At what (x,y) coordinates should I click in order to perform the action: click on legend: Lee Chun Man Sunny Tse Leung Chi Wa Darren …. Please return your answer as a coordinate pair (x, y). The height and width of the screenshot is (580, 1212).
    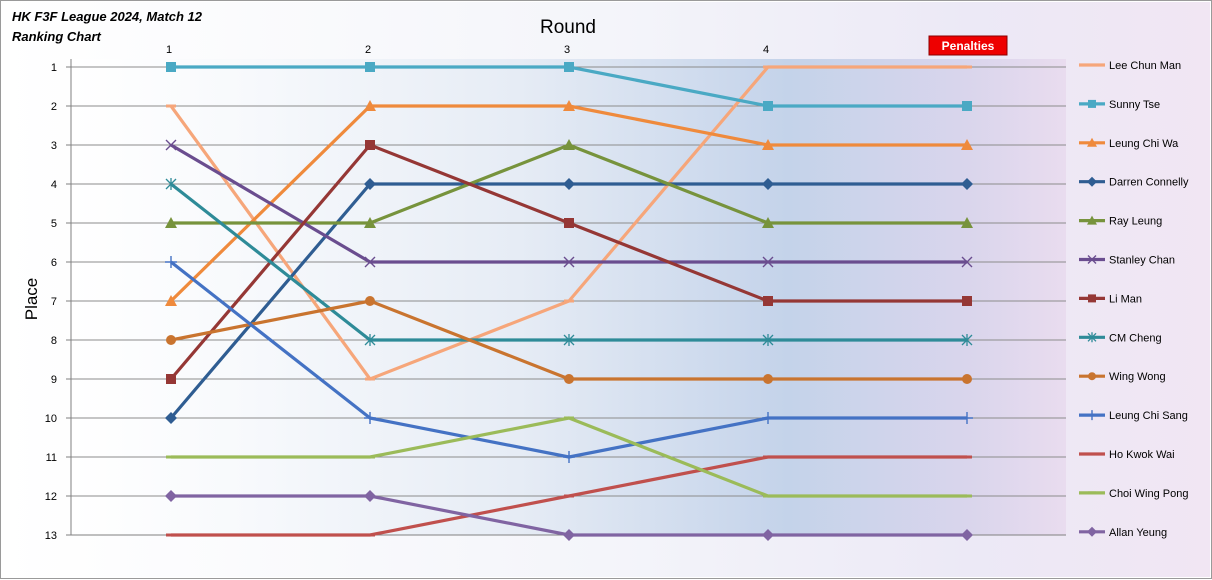
    Looking at the image, I should click on (1134, 299).